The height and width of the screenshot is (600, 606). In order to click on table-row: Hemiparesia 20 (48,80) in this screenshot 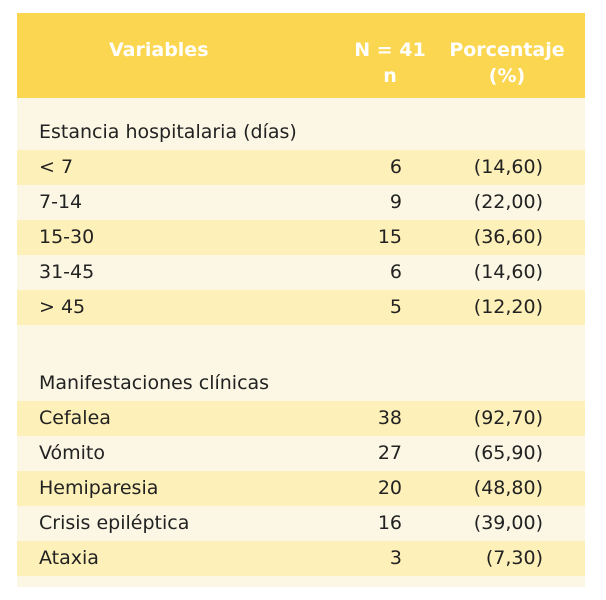, I will do `click(301, 488)`.